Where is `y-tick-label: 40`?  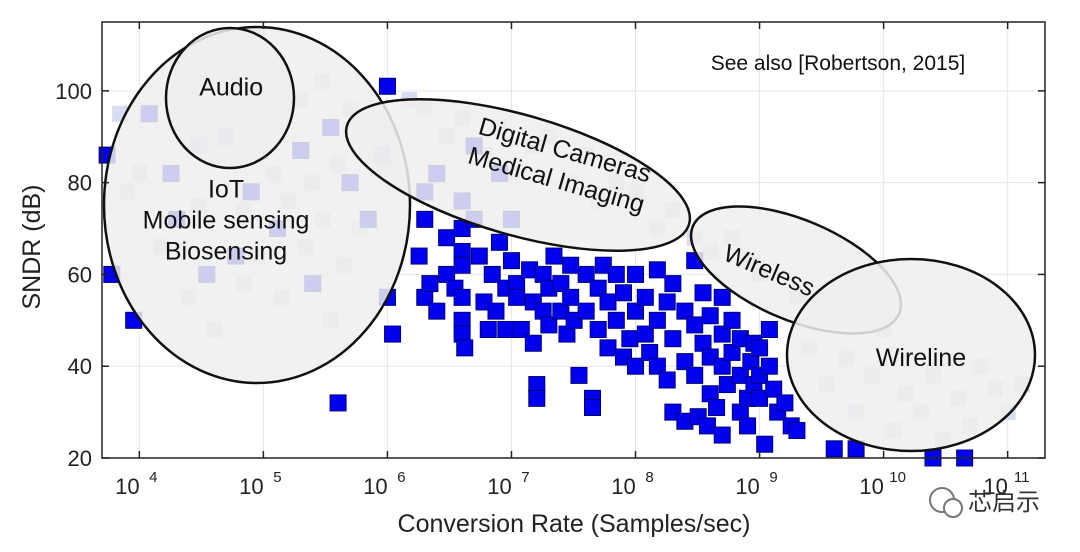
y-tick-label: 40 is located at coordinates (80, 366).